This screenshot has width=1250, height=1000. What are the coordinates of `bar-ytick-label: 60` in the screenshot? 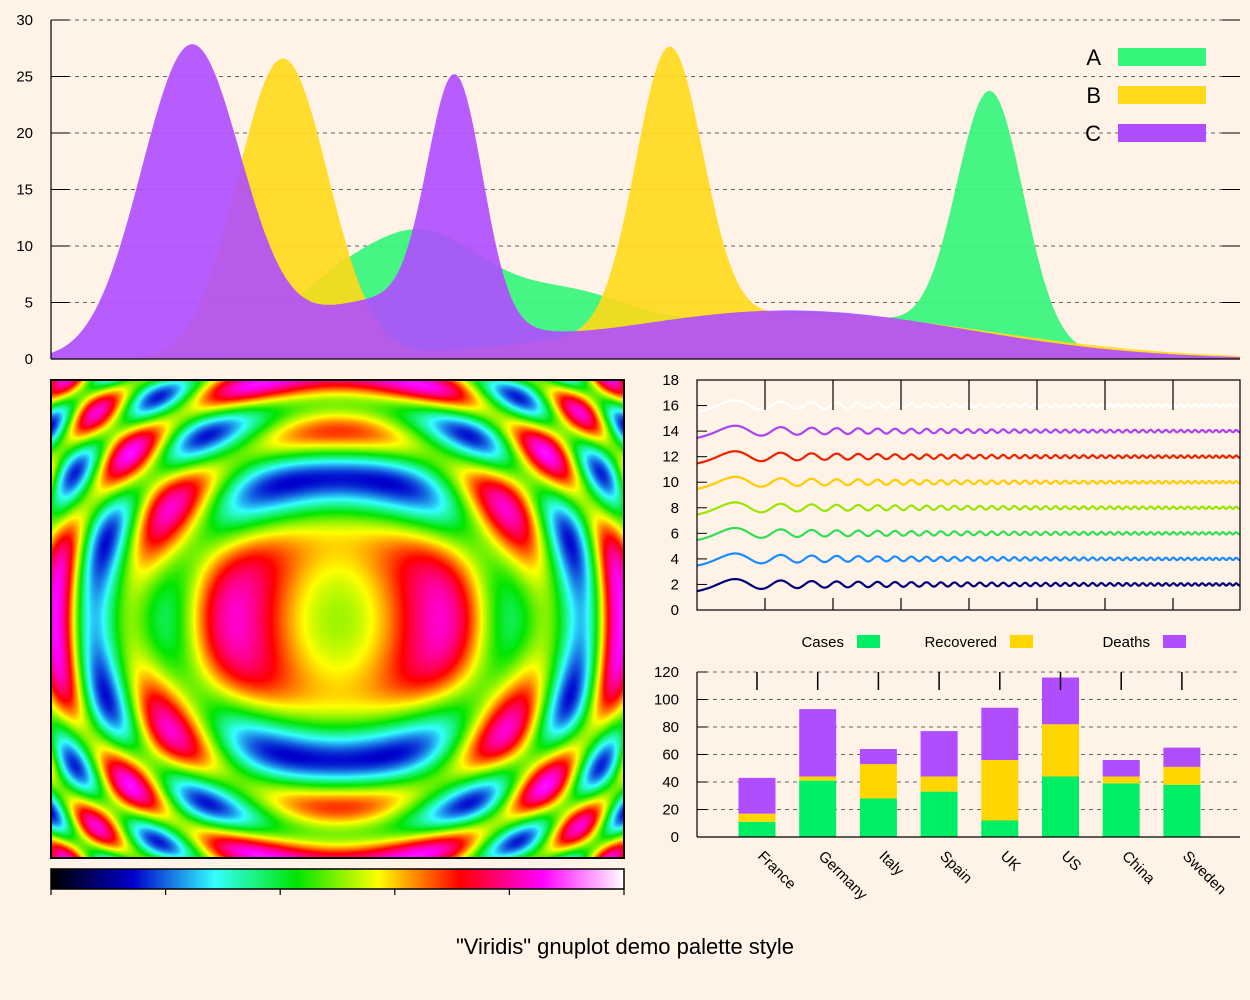 It's located at (670, 755).